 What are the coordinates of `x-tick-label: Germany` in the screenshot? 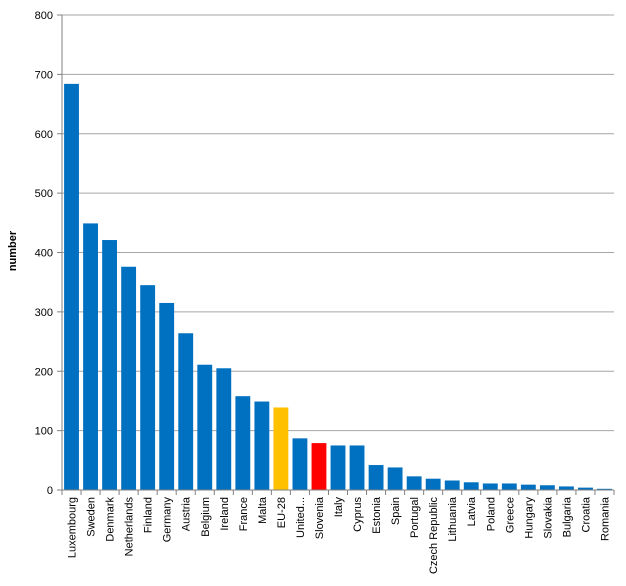 It's located at (168, 520).